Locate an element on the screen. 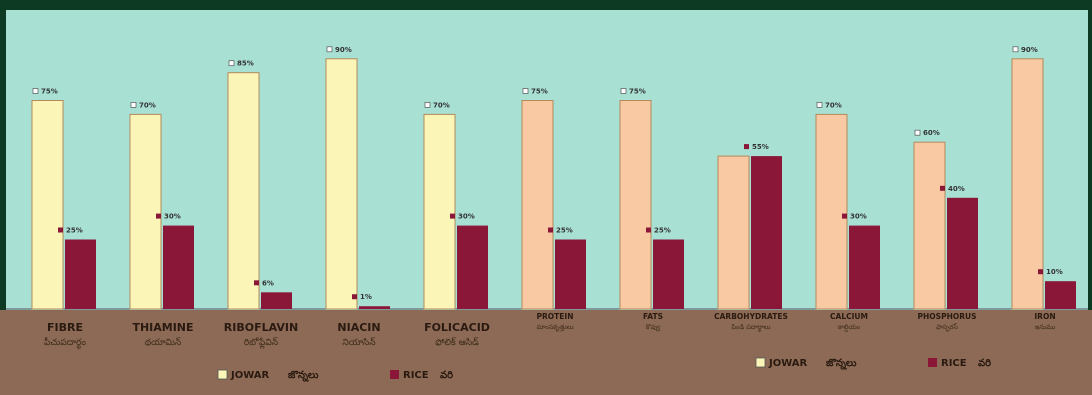 Image resolution: width=1092 pixels, height=395 pixels. category-sublabel-fats: కొవ్వు is located at coordinates (653, 327).